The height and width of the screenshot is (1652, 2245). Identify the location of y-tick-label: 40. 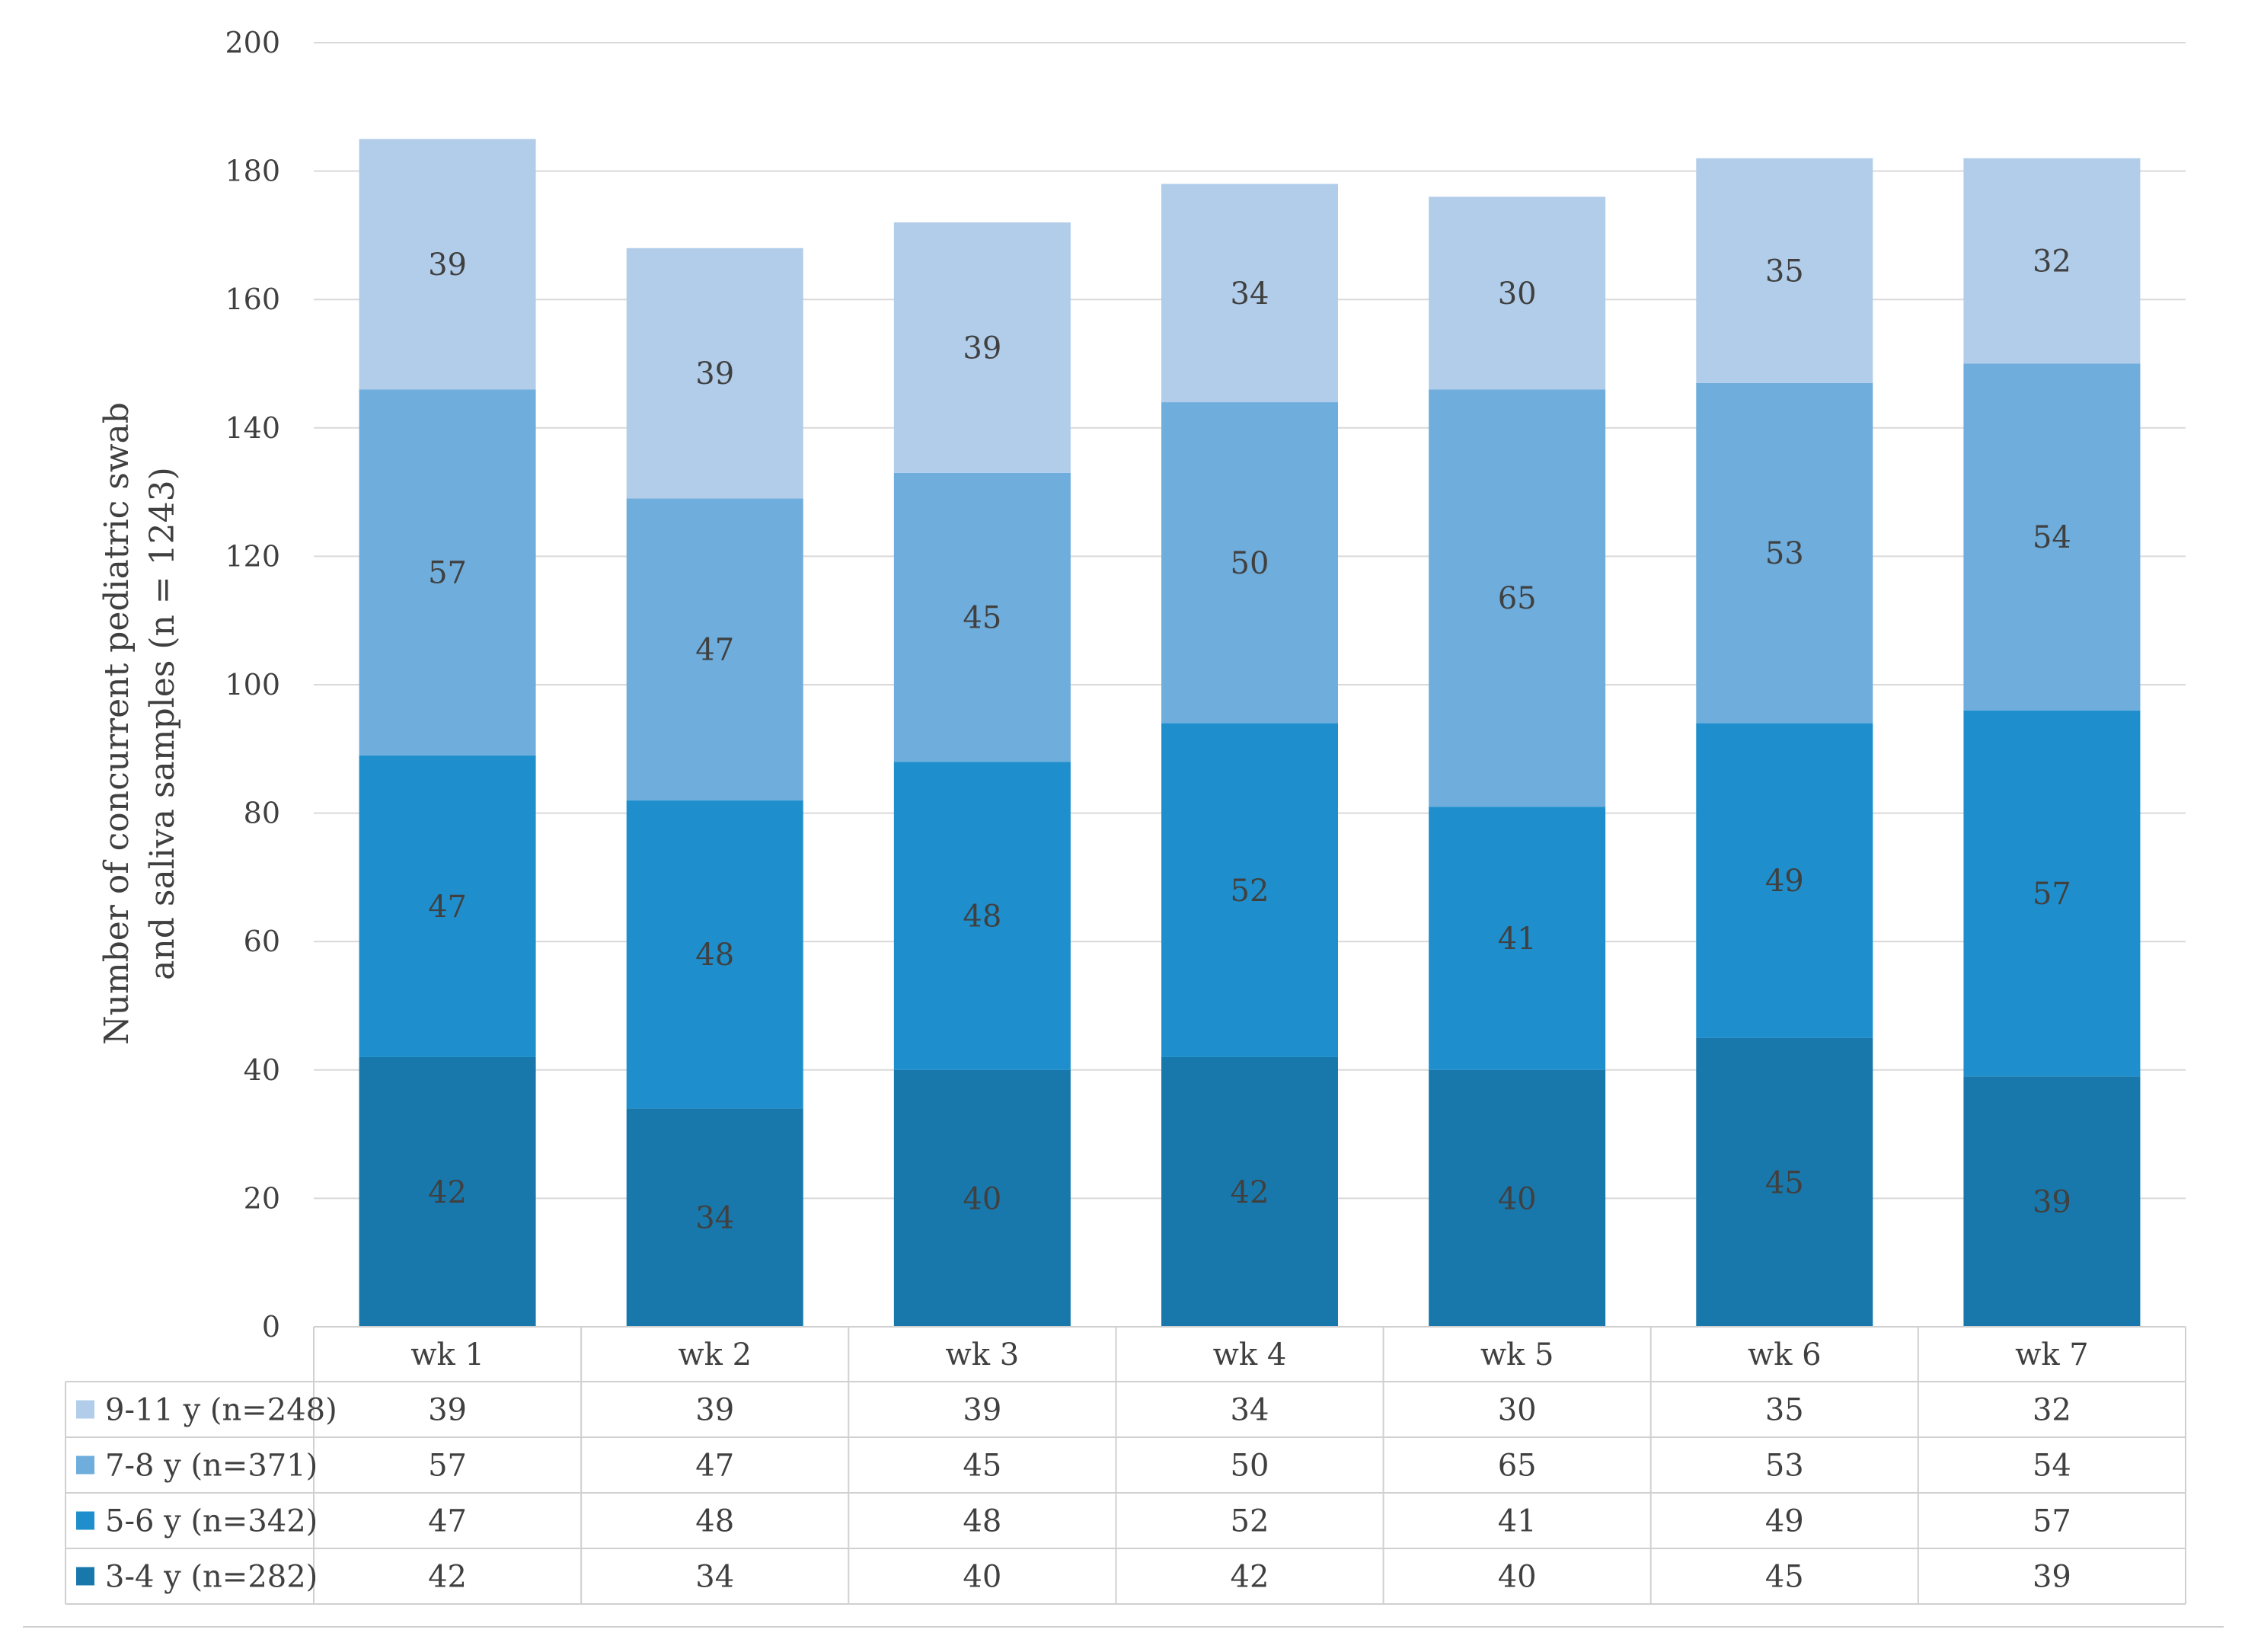
(262, 1070).